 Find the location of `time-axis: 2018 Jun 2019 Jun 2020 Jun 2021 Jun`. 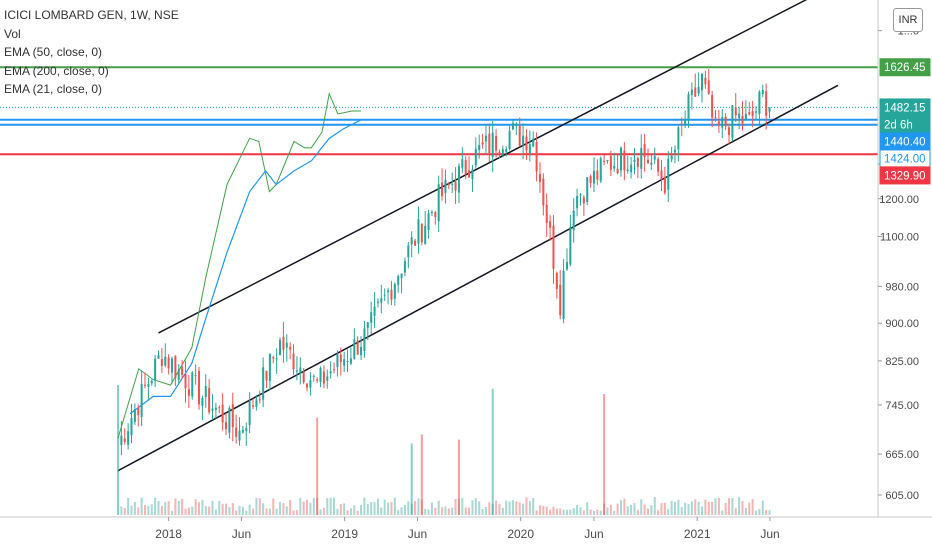

time-axis: 2018 Jun 2019 Jun 2020 Jun 2021 Jun is located at coordinates (467, 529).